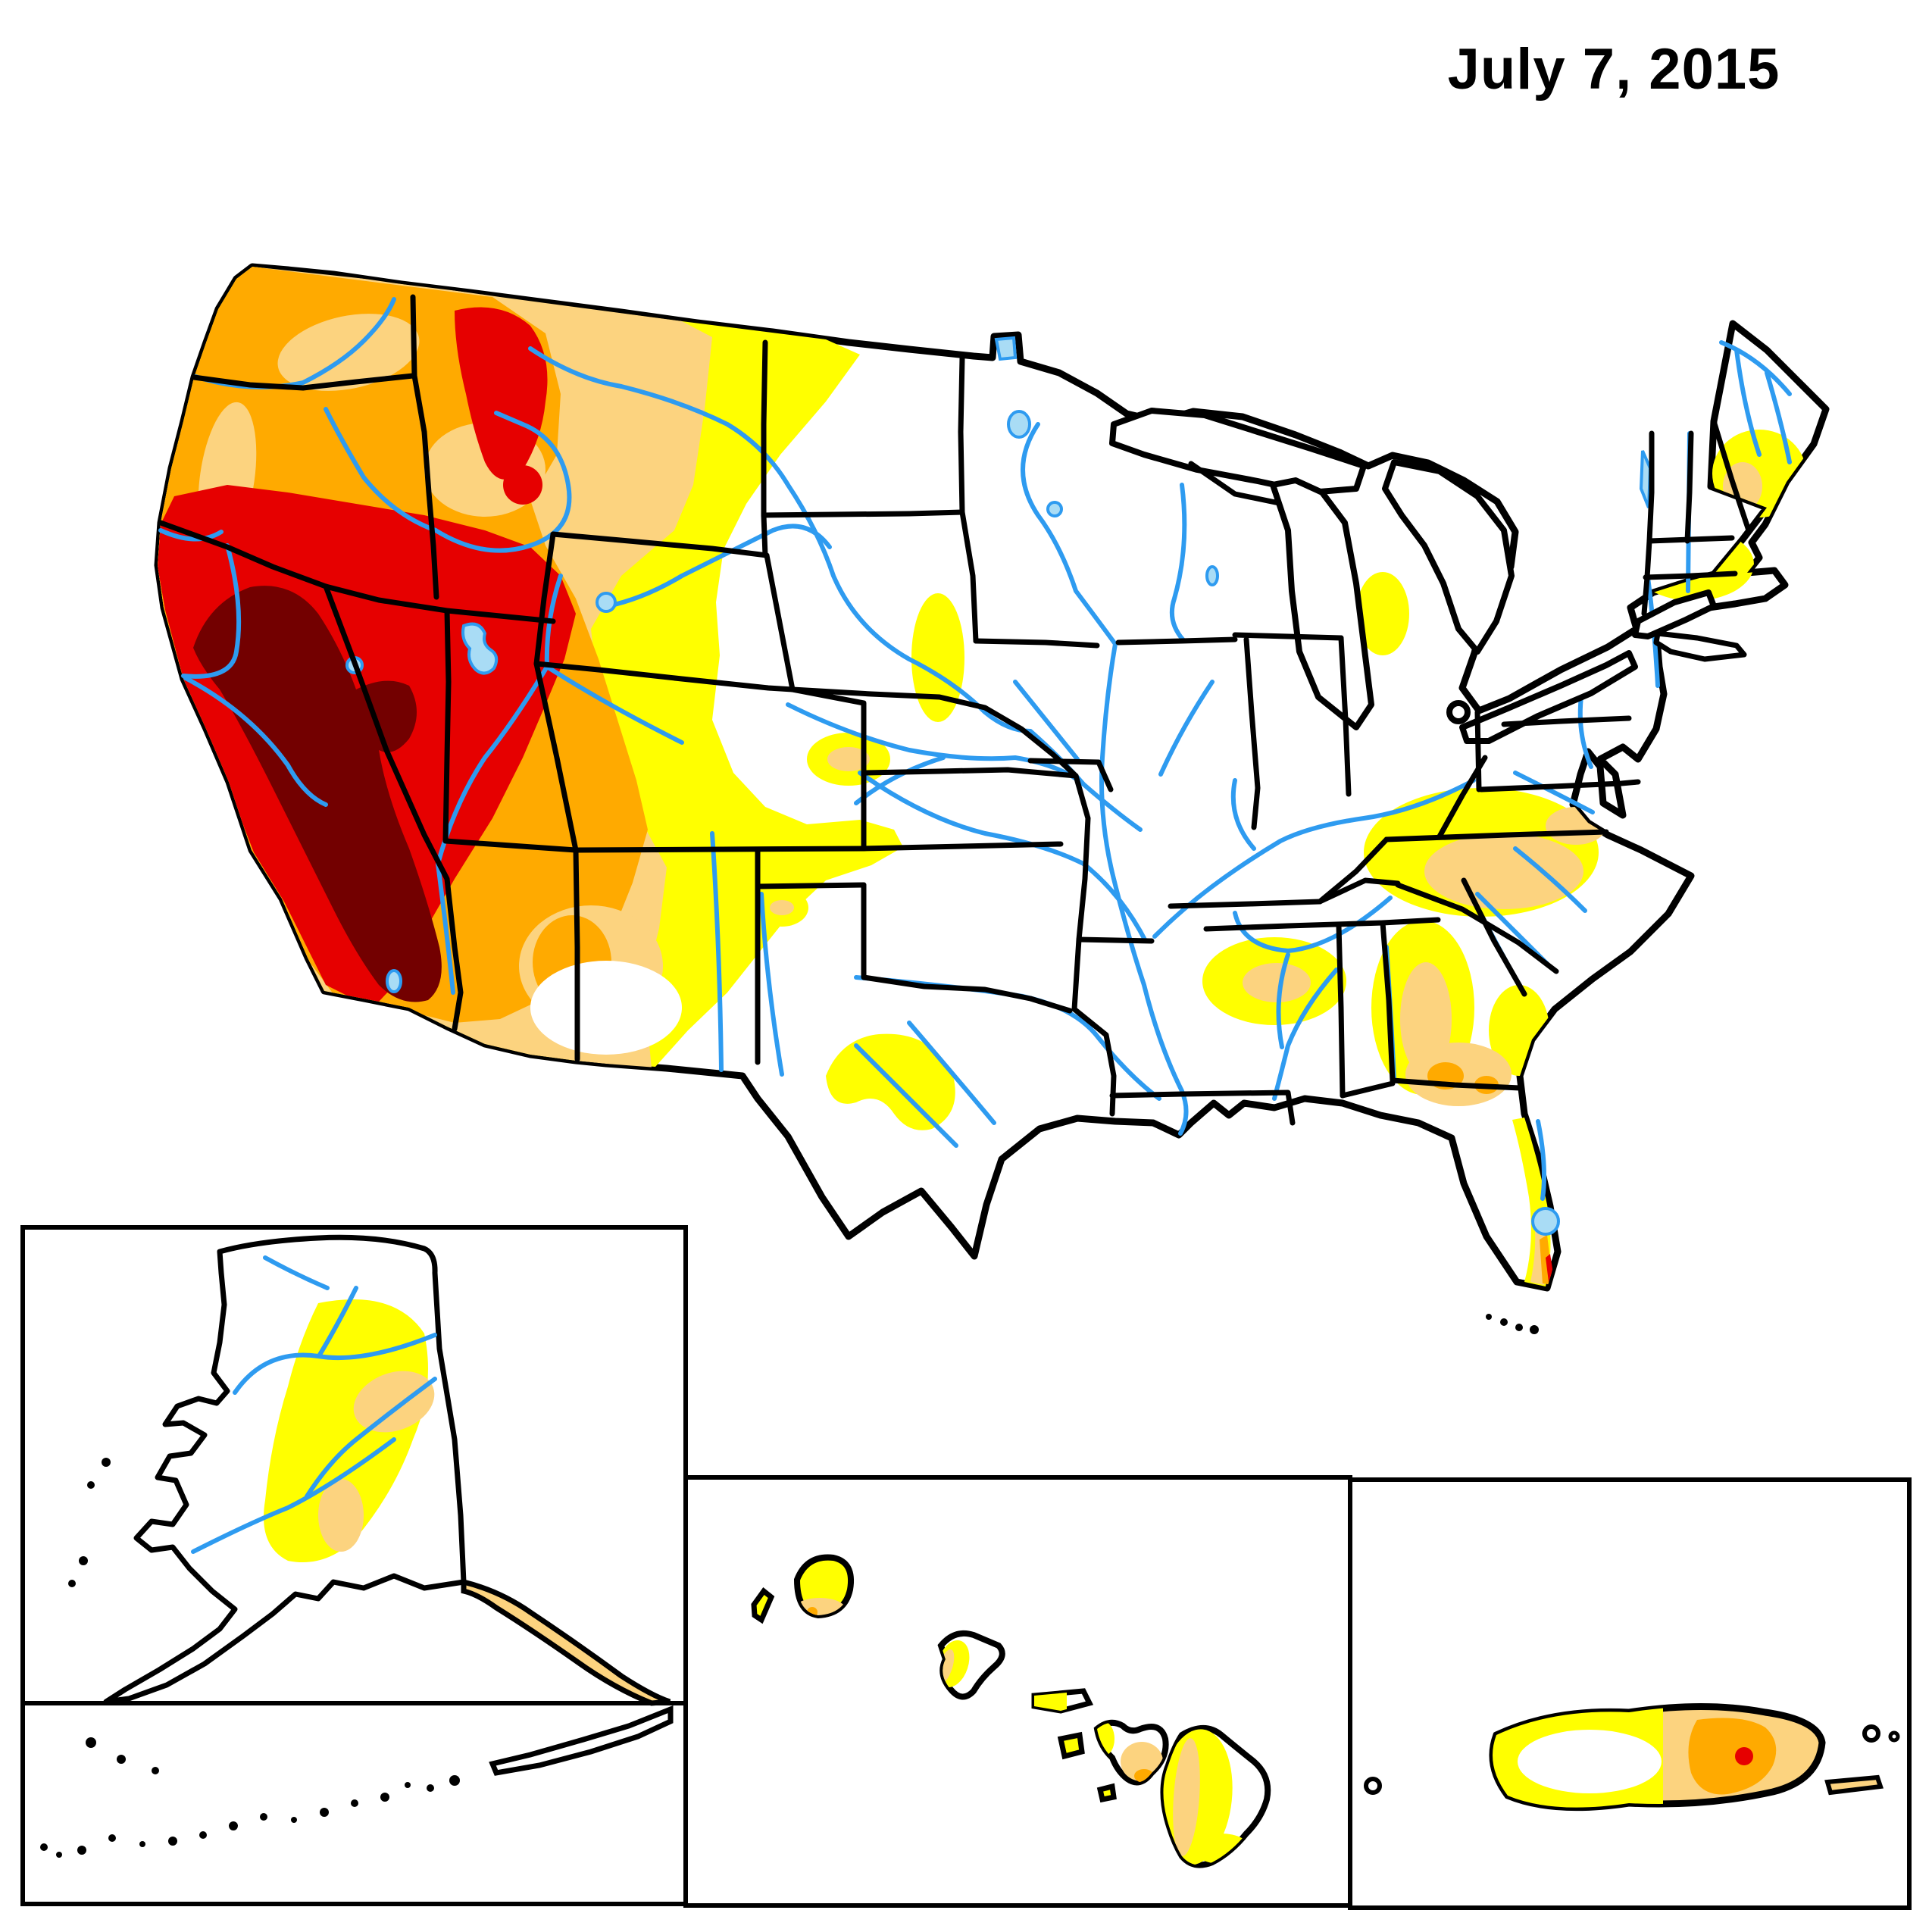 This screenshot has width=1932, height=1932. Describe the element at coordinates (1512, 1324) in the screenshot. I see `florida-keys` at that location.